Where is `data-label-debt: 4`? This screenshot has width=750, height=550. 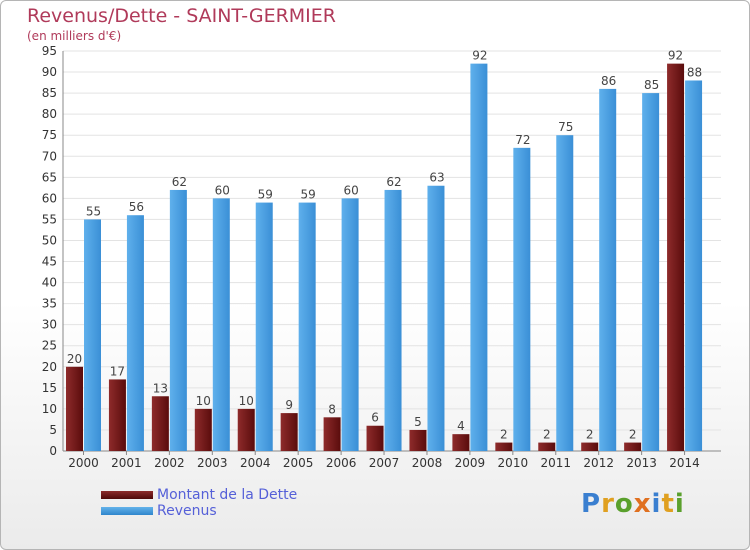 data-label-debt: 4 is located at coordinates (461, 426).